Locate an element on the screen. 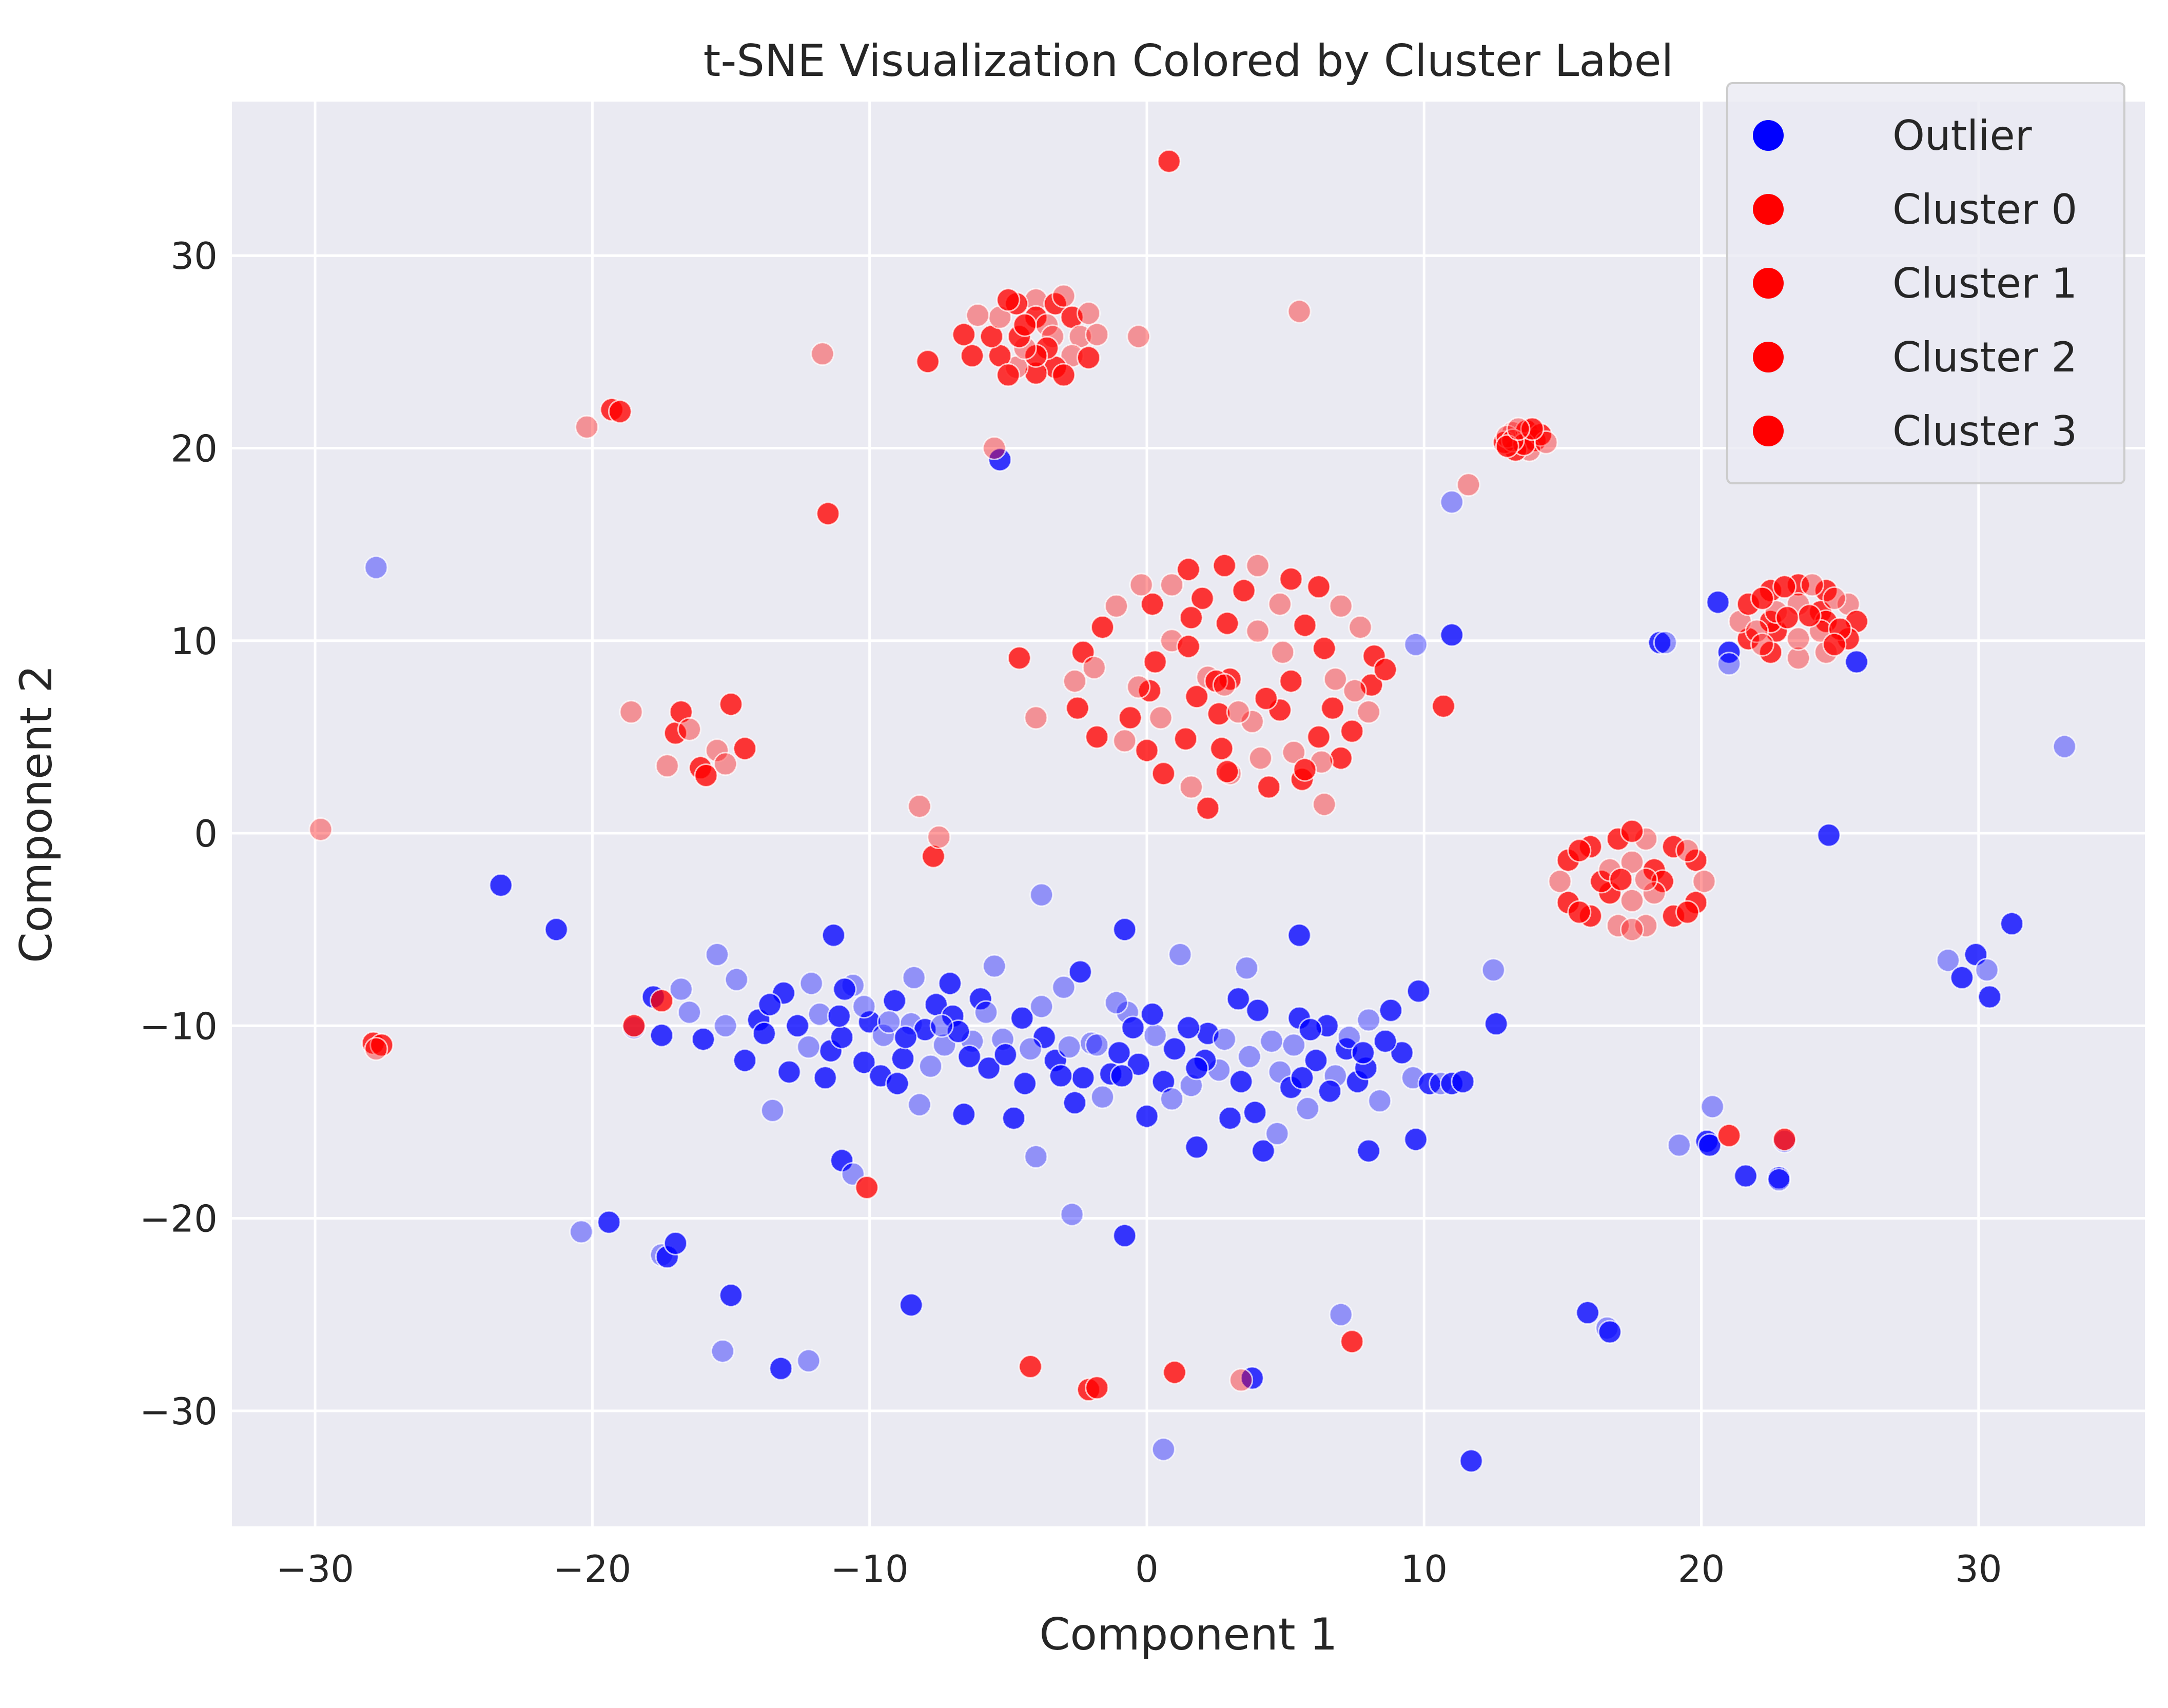  legend-entry: Outlier is located at coordinates (1962, 136).